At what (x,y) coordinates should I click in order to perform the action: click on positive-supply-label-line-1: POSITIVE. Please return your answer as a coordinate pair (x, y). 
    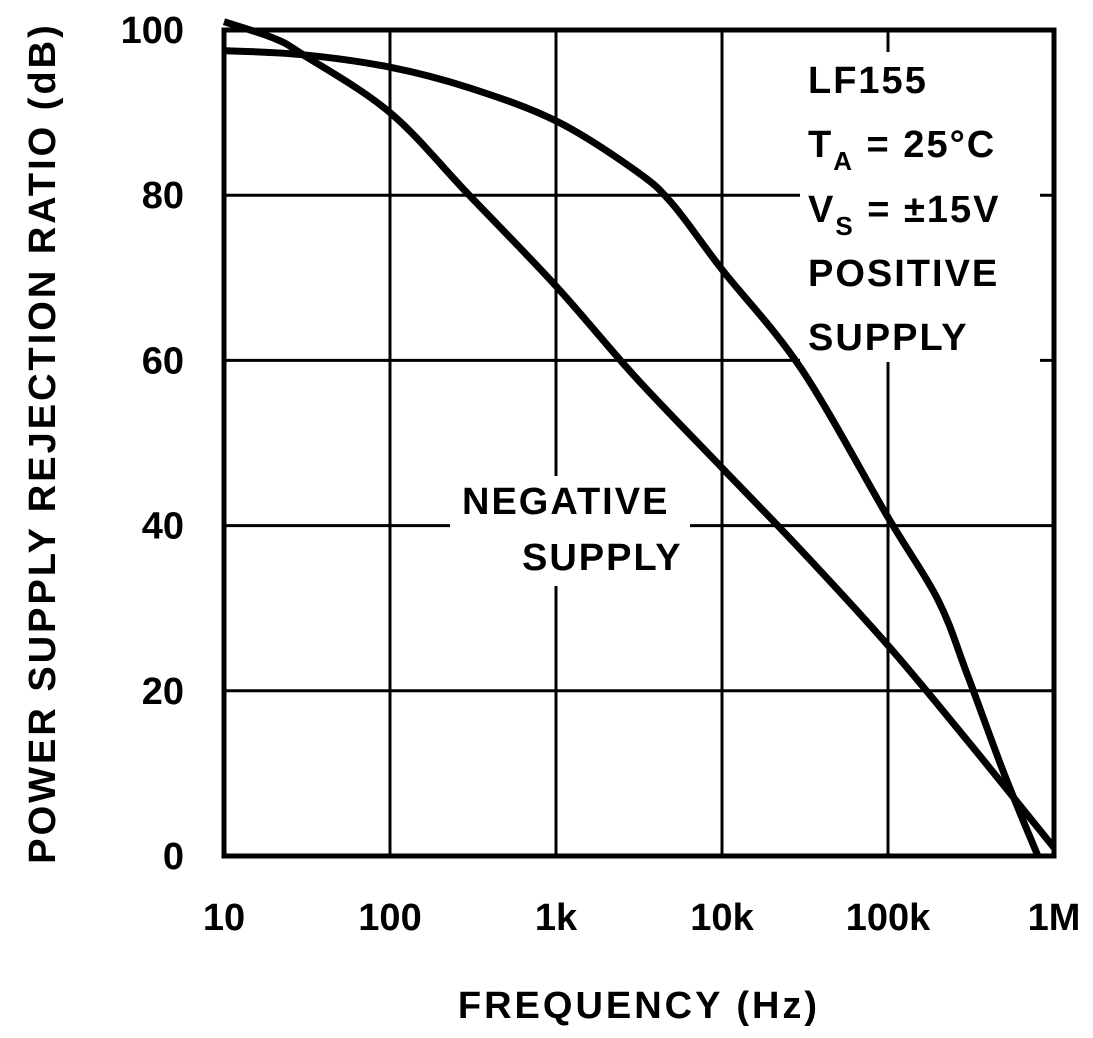
    Looking at the image, I should click on (903, 274).